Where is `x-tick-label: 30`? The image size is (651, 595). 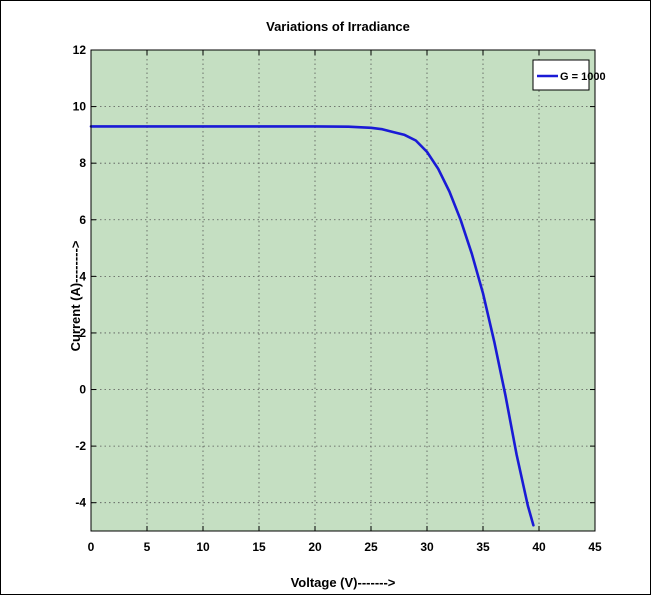 x-tick-label: 30 is located at coordinates (427, 547).